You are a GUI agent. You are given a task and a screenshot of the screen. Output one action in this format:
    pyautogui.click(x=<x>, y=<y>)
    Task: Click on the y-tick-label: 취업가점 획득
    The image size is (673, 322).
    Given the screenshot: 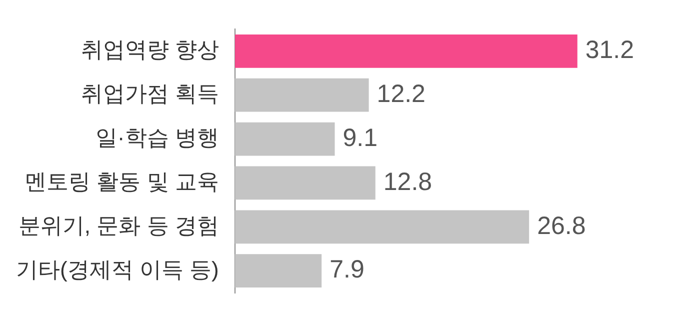 What is the action you would take?
    pyautogui.click(x=149, y=93)
    